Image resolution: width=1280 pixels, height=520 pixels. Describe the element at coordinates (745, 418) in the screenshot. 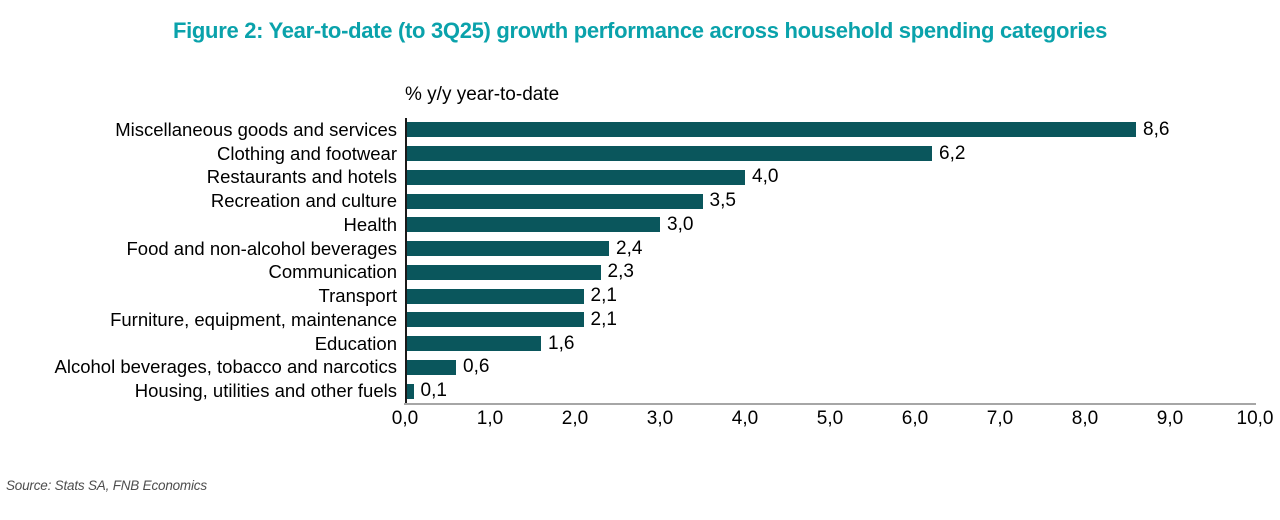

I see `x-tick-label: 4,0` at that location.